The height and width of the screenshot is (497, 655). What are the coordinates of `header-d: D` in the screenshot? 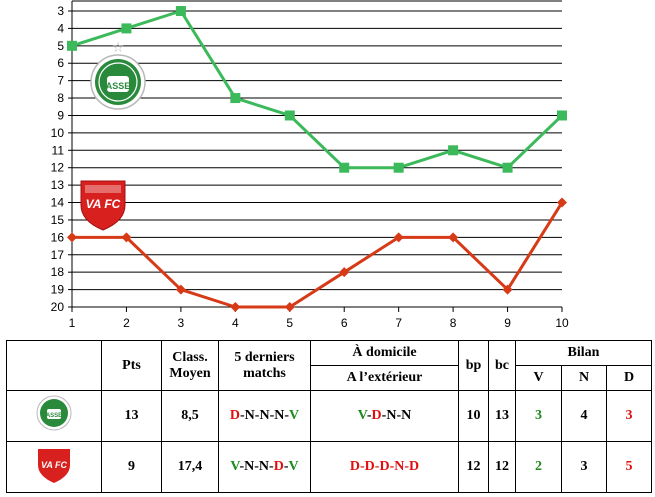 It's located at (629, 378).